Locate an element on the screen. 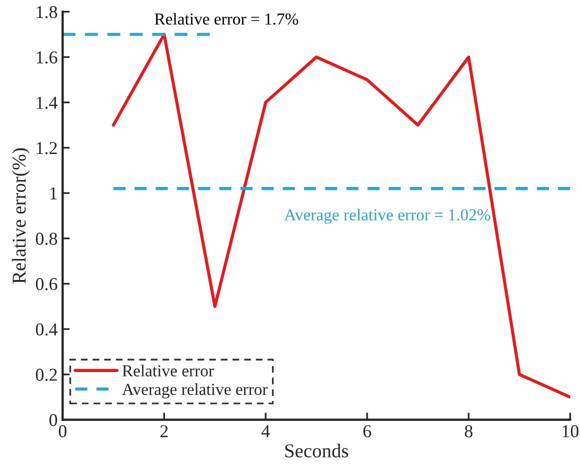  y-tick-label: 1.8 is located at coordinates (47, 12).